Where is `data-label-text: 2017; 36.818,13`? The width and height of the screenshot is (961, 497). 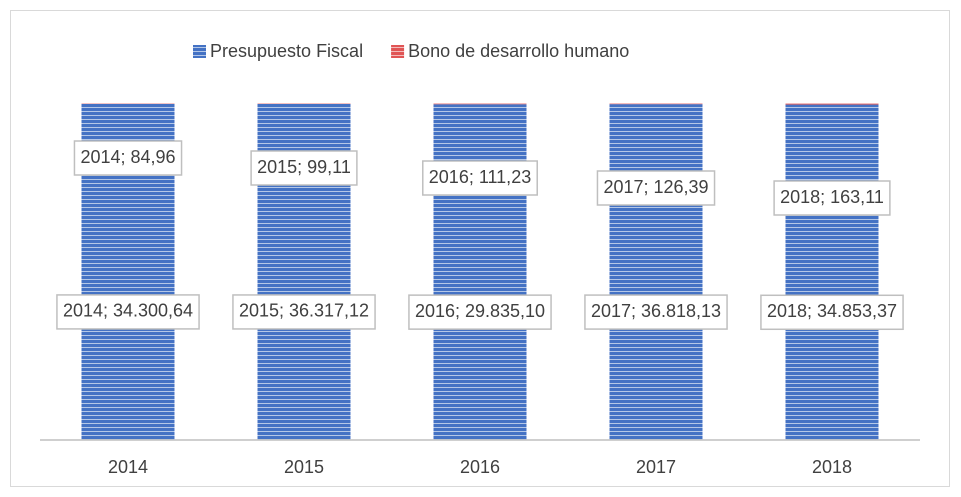 data-label-text: 2017; 36.818,13 is located at coordinates (656, 311).